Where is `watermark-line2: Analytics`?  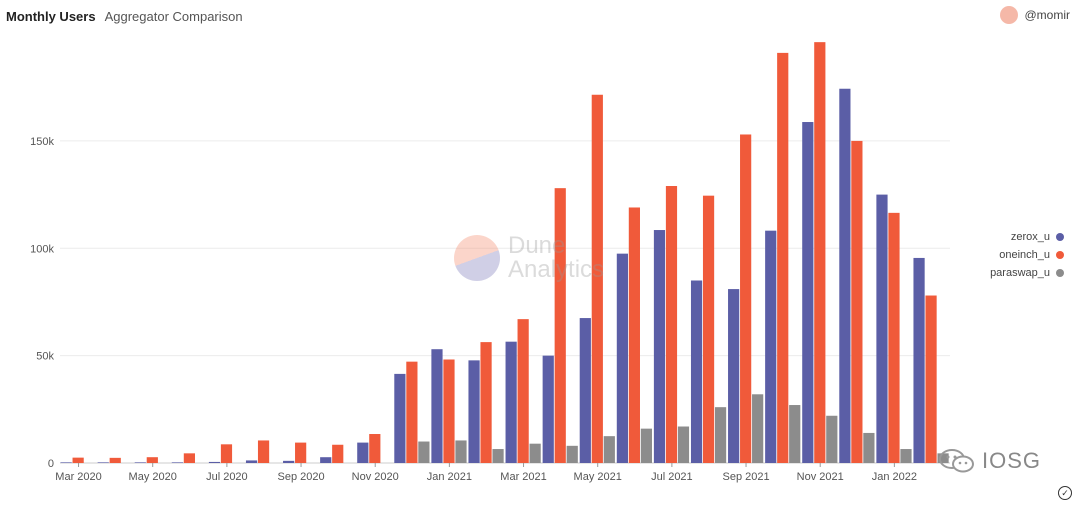 watermark-line2: Analytics is located at coordinates (556, 269).